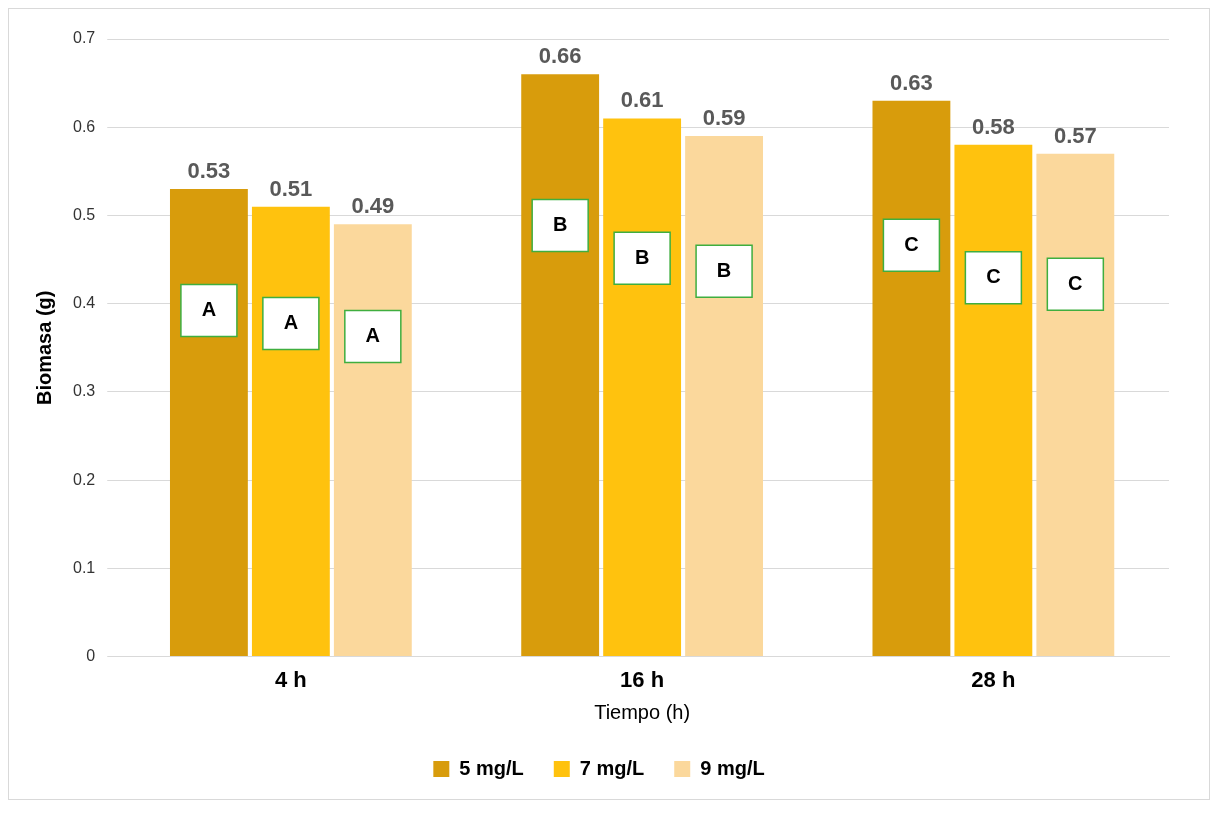 This screenshot has width=1227, height=818. I want to click on data-label: 0.63, so click(911, 82).